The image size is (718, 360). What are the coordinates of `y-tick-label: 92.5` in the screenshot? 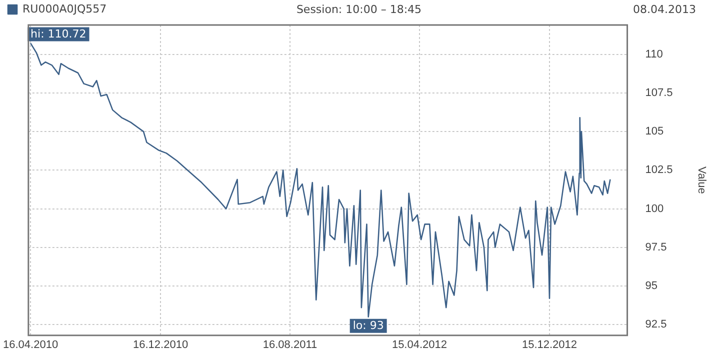 It's located at (656, 324).